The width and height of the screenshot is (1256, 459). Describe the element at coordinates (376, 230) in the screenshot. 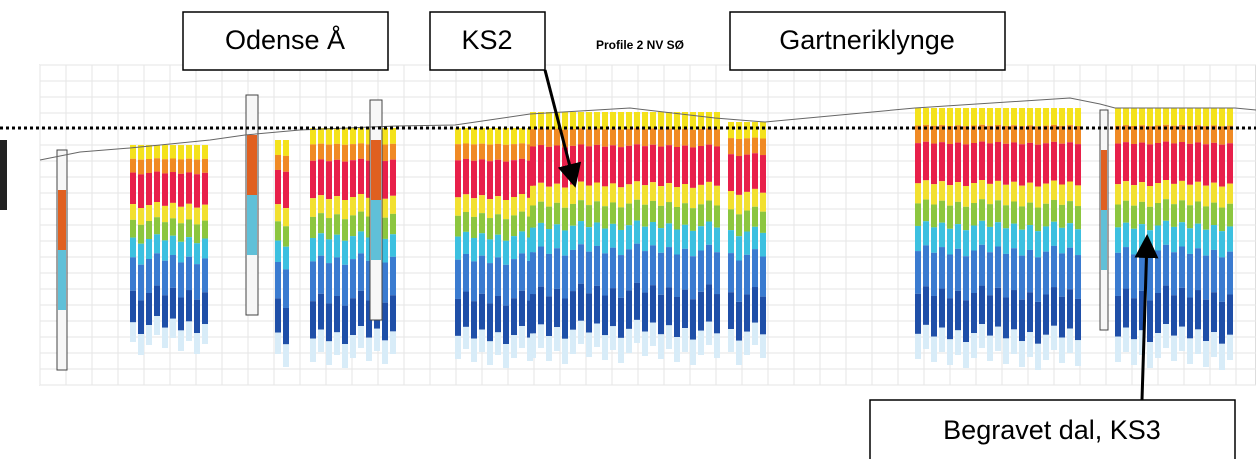

I see `borehole-layer` at that location.